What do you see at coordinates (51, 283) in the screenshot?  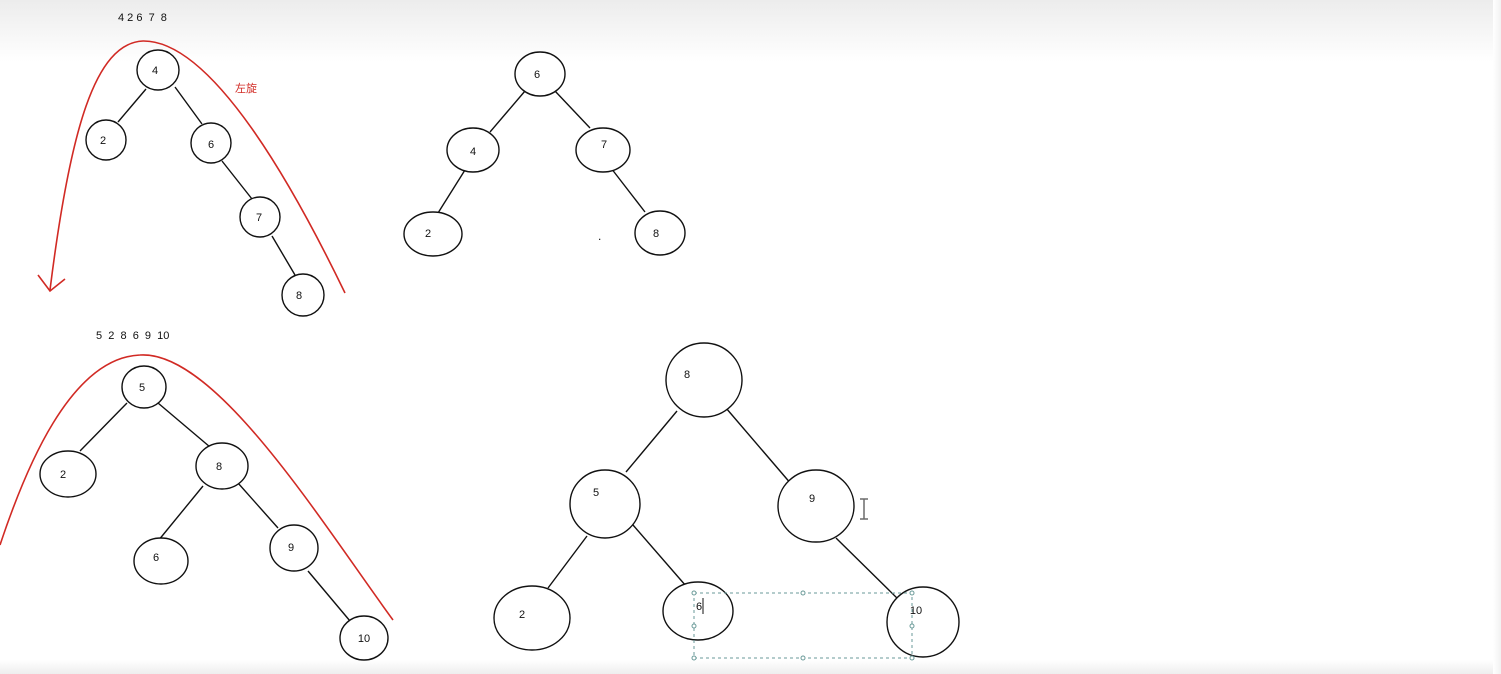 I see `arrowhead-icon` at bounding box center [51, 283].